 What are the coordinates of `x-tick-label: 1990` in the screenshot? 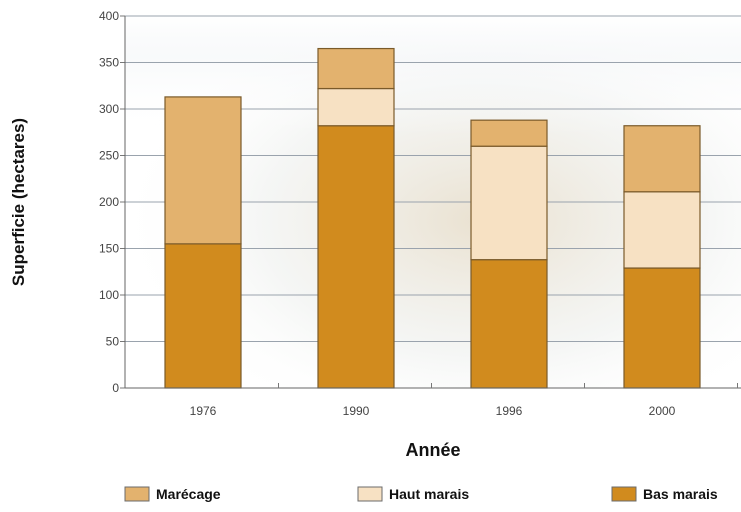 It's located at (356, 411).